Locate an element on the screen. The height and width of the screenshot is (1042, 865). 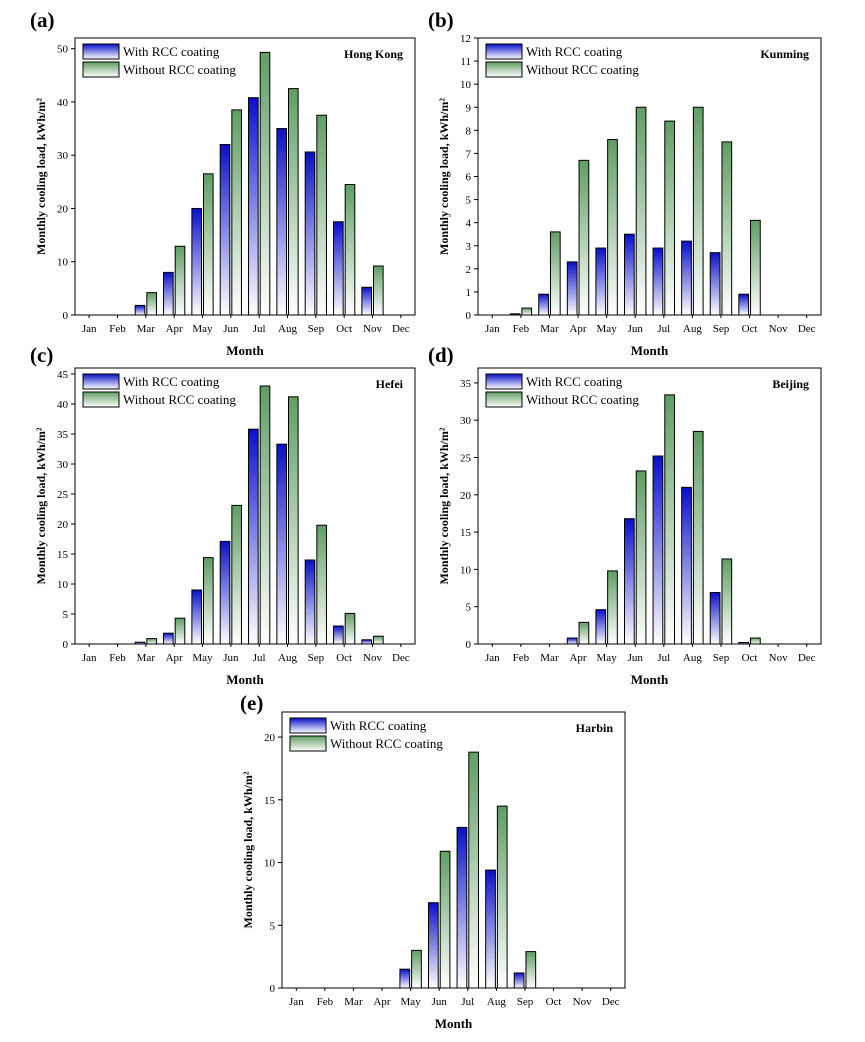
y-tick-label: 11 is located at coordinates (465, 62).